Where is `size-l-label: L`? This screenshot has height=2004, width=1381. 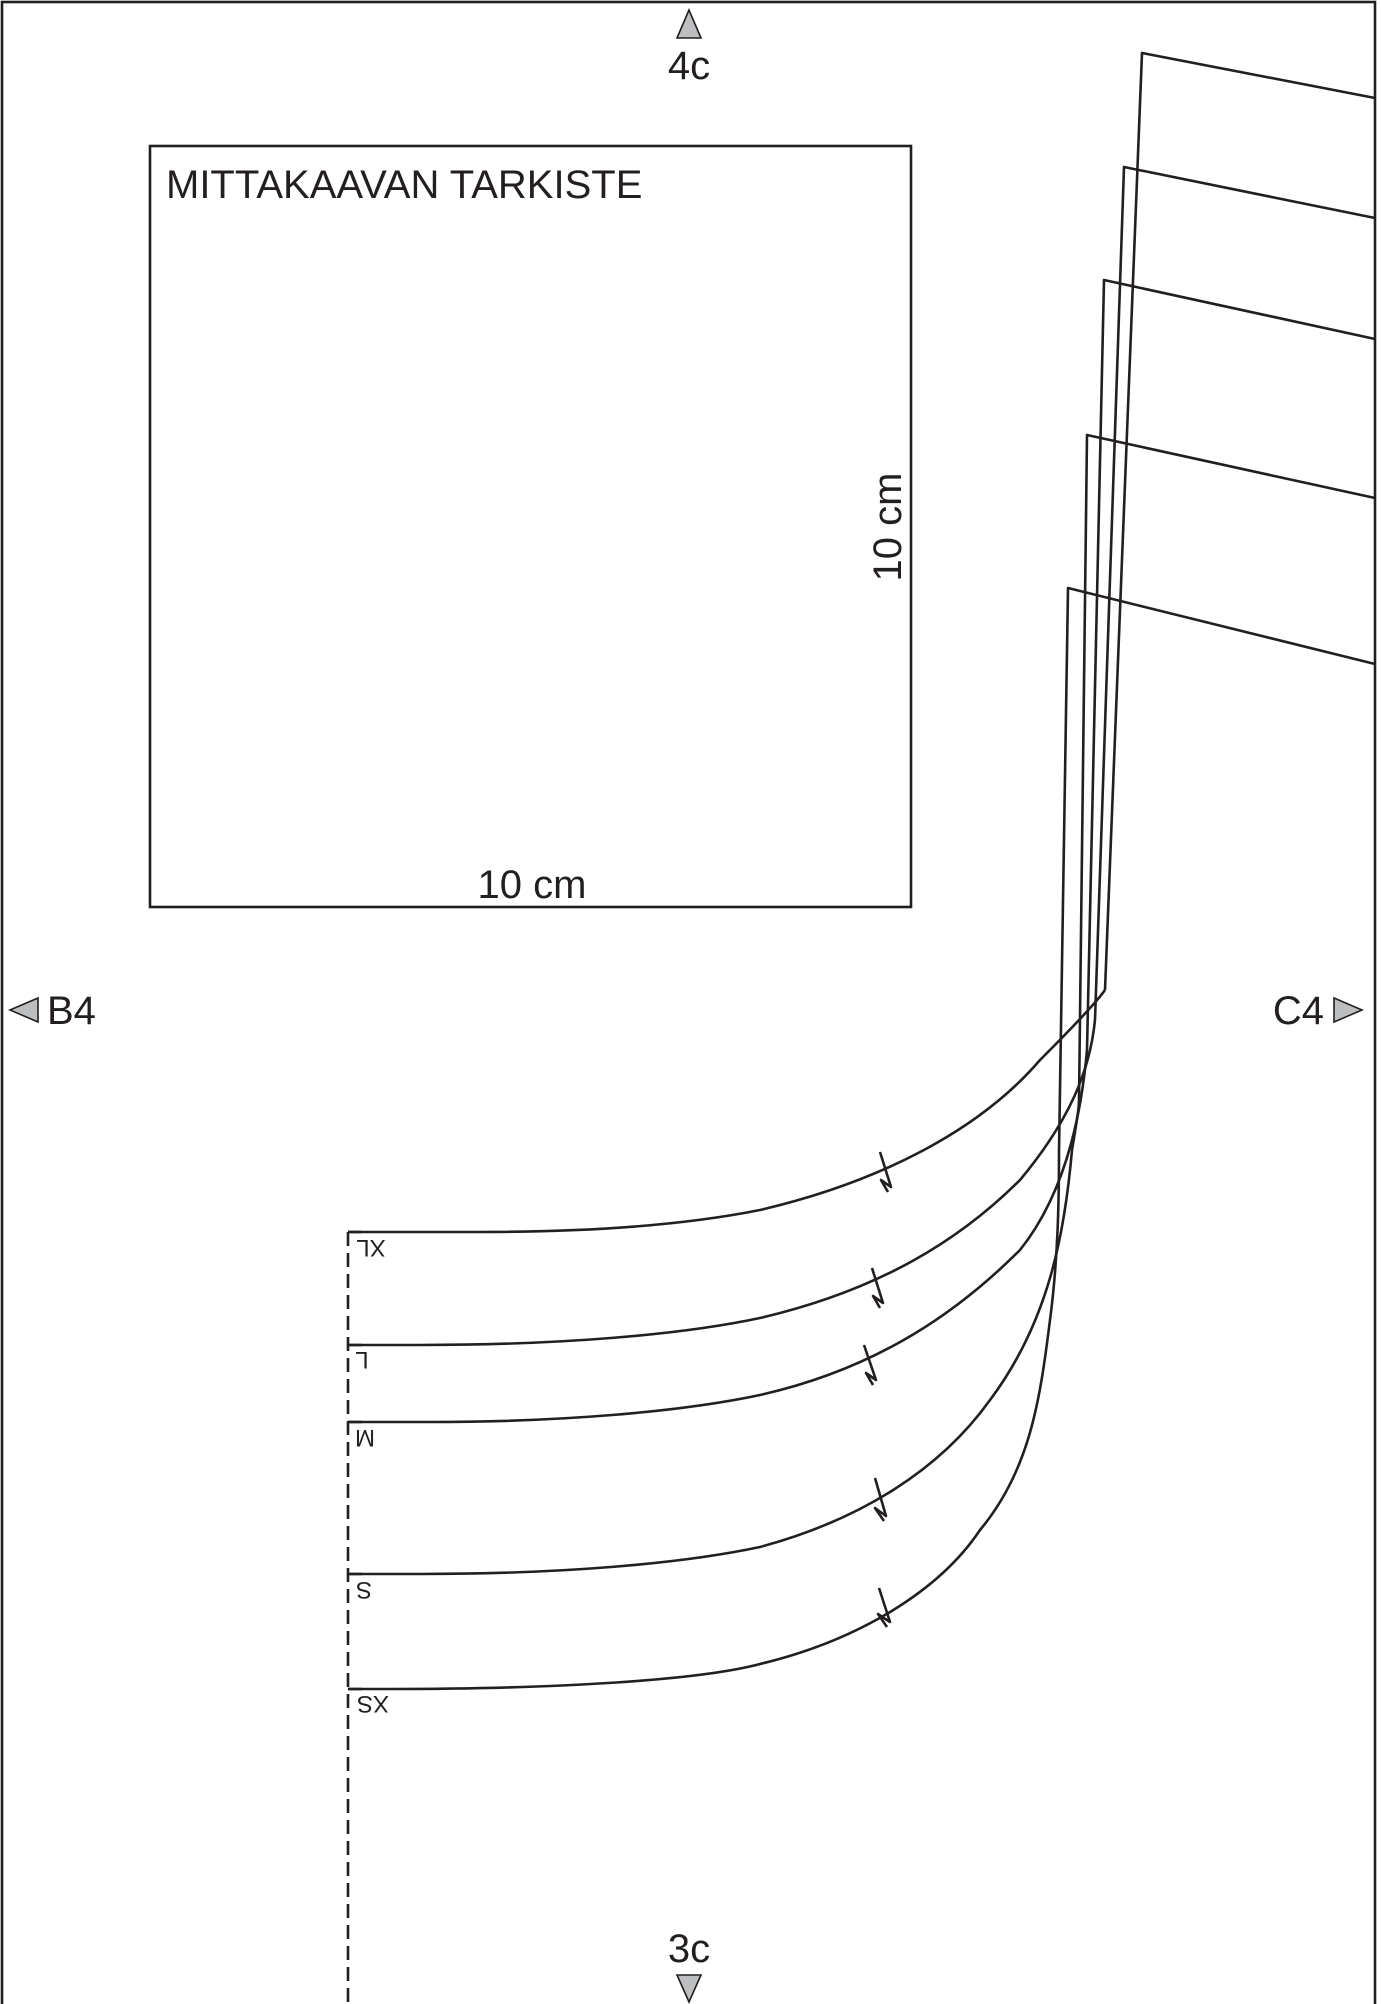
size-l-label: L is located at coordinates (361, 1359).